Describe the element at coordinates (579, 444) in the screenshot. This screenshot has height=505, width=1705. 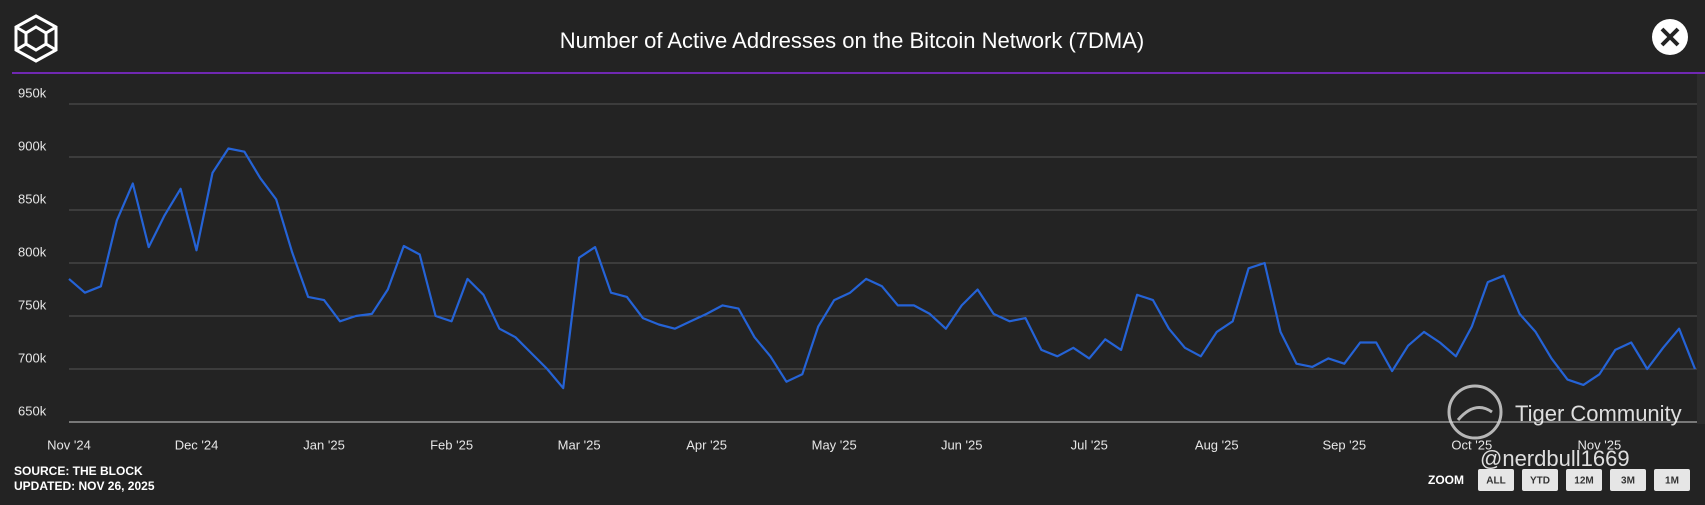
I see `x-tick-label: Mar '25` at that location.